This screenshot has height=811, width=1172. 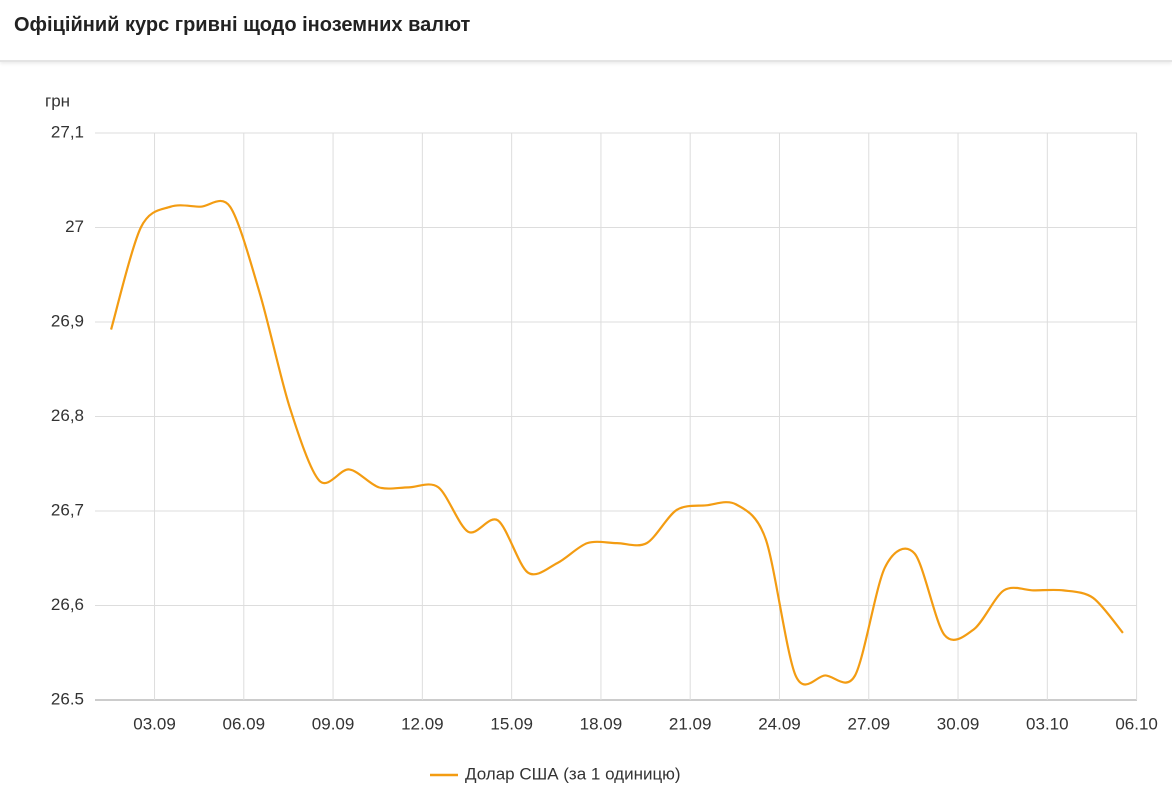 What do you see at coordinates (57, 100) in the screenshot?
I see `y-axis-label: грн` at bounding box center [57, 100].